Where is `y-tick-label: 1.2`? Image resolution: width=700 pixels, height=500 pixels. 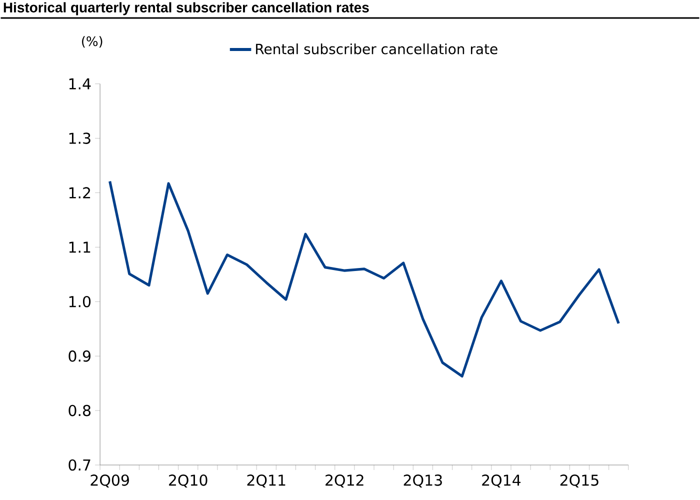 y-tick-label: 1.2 is located at coordinates (79, 192).